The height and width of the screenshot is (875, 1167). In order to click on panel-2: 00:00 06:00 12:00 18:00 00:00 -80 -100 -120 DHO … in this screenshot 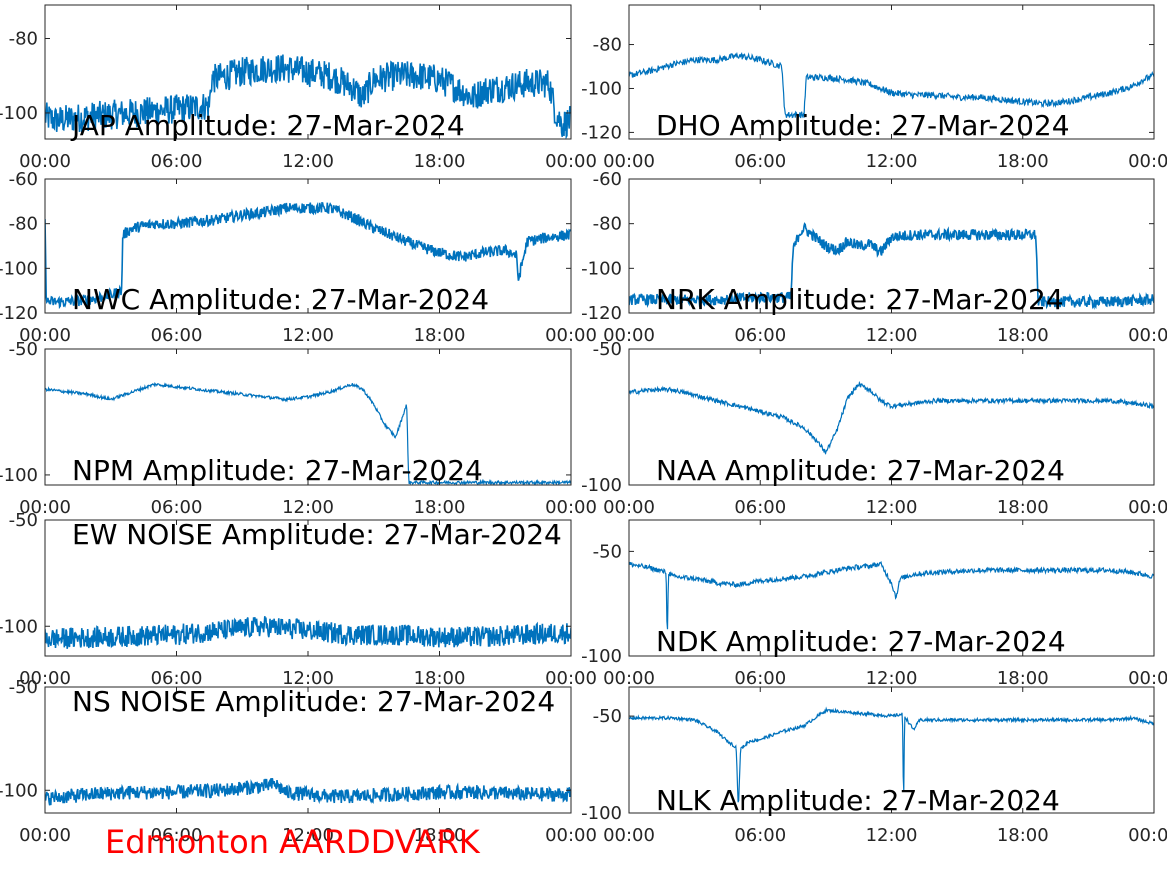, I will do `click(874, 88)`.